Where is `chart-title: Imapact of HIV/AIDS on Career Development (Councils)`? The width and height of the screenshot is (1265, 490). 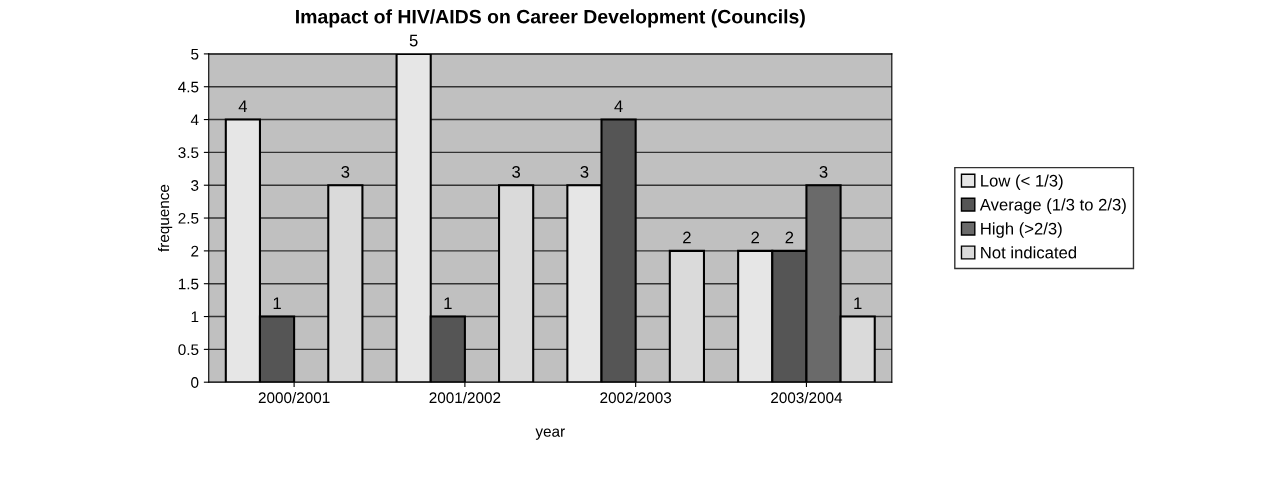
chart-title: Imapact of HIV/AIDS on Career Development (Councils) is located at coordinates (550, 18).